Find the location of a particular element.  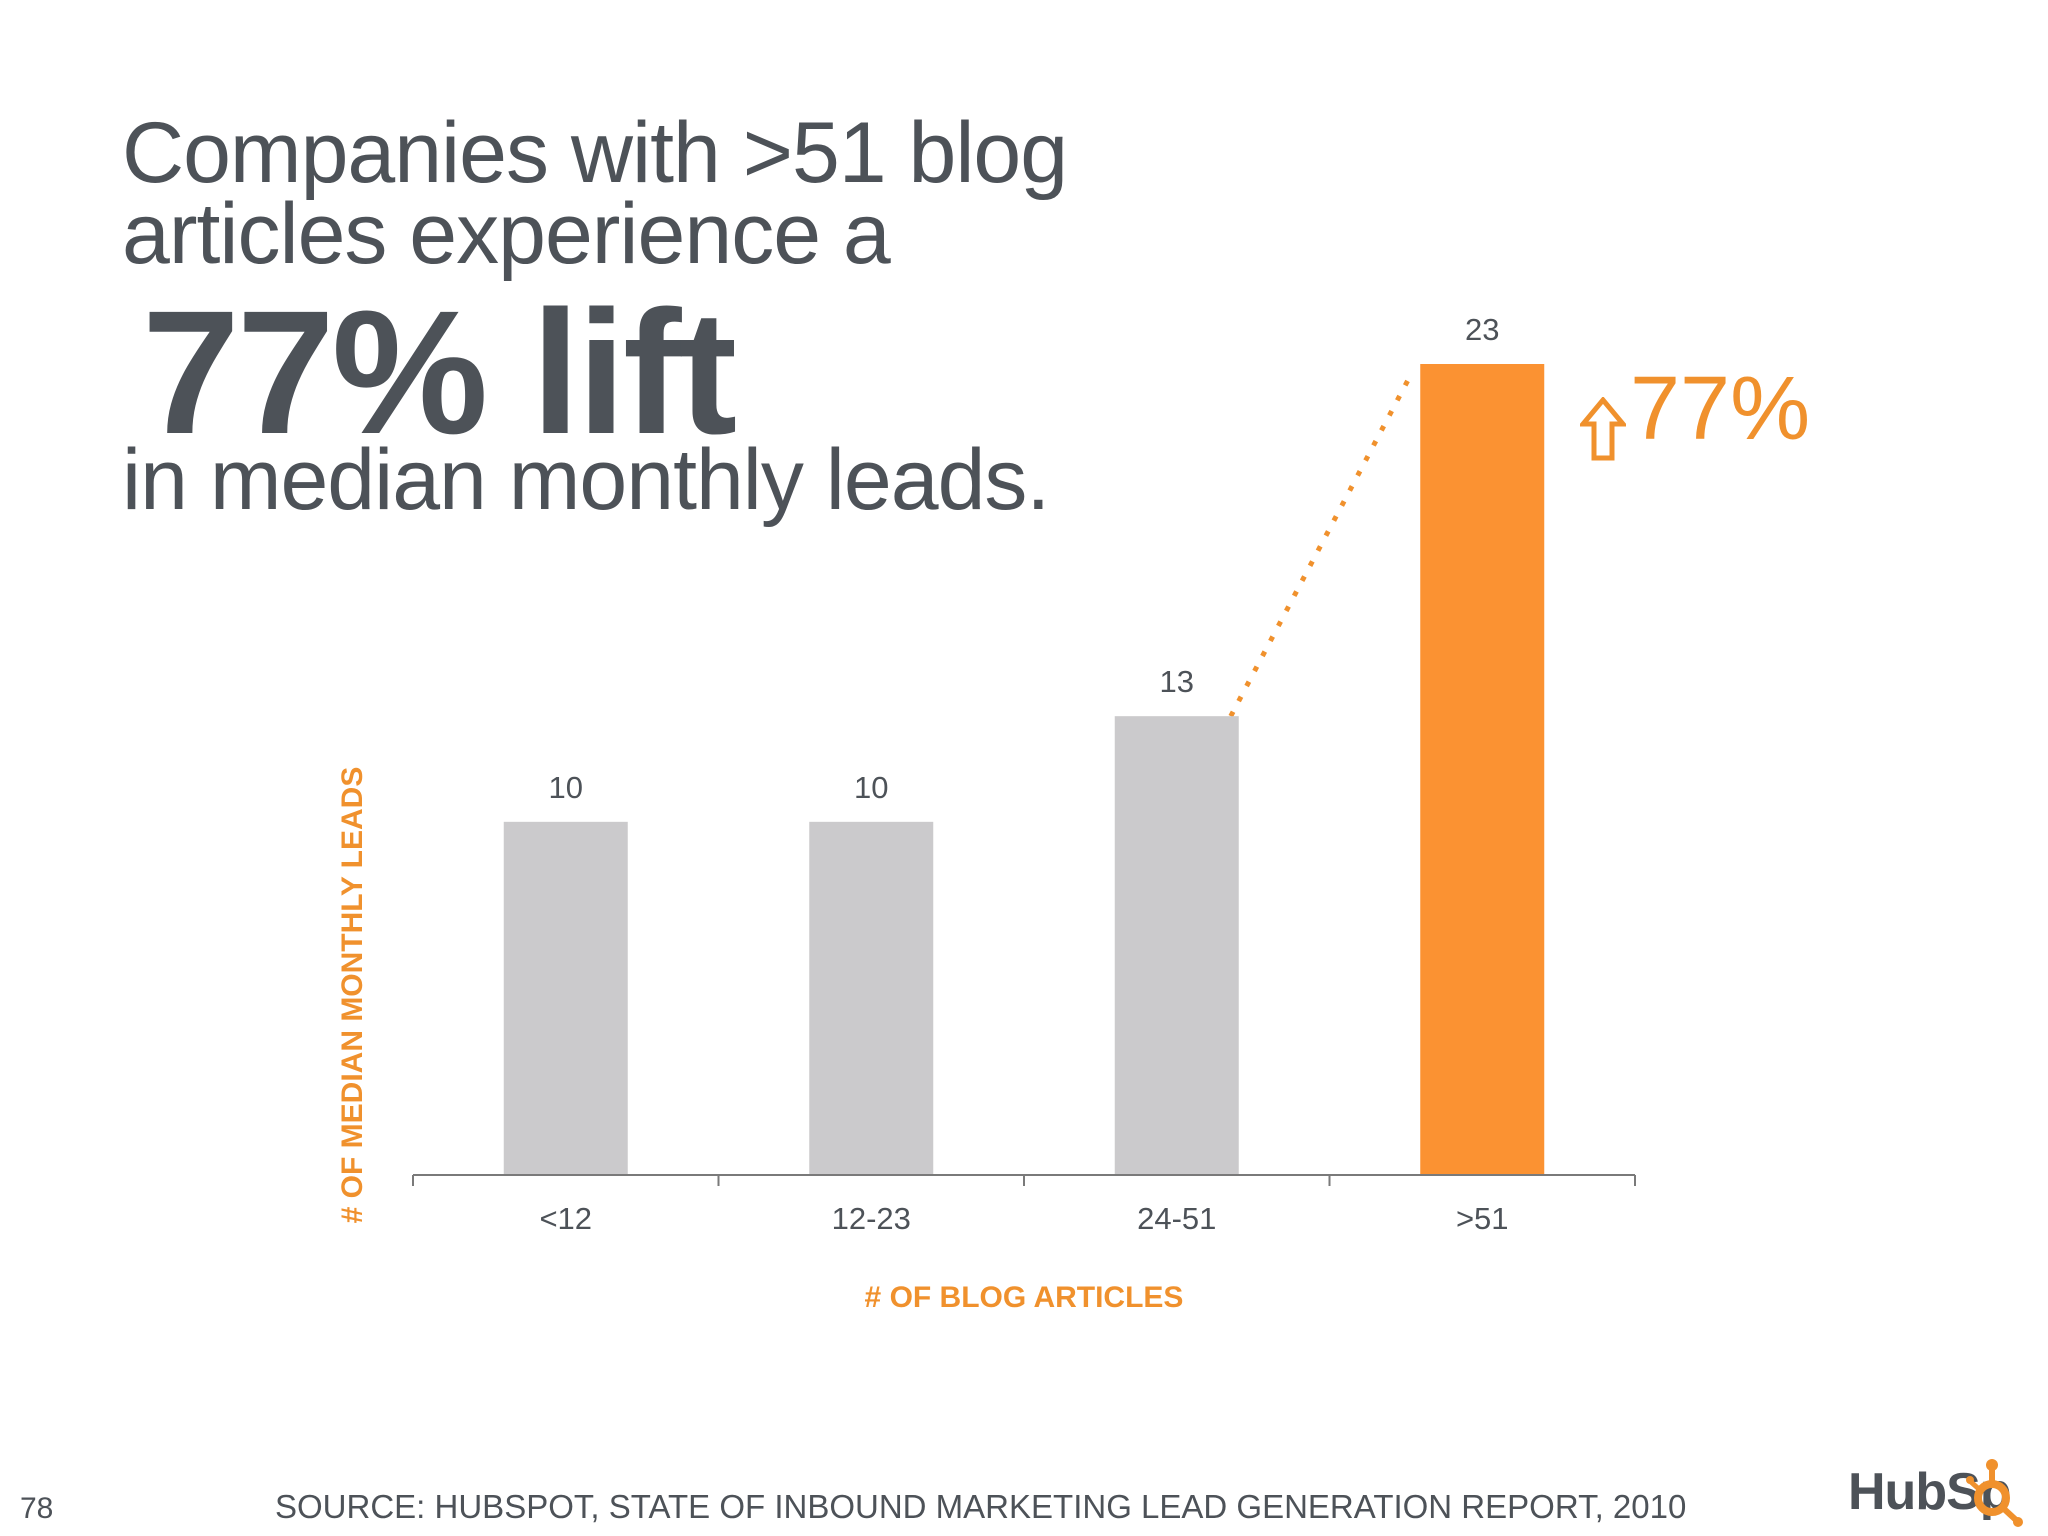

dotted-connector is located at coordinates (1321, 544).